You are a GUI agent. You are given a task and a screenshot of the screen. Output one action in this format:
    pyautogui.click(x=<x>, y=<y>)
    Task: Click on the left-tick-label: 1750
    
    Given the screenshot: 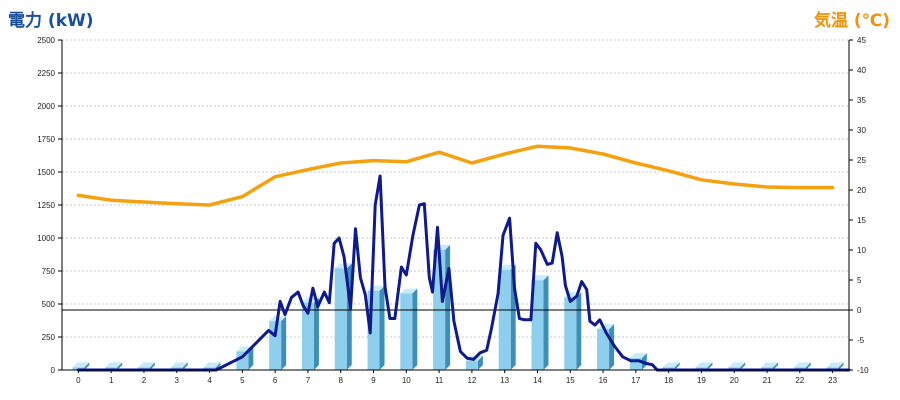 What is the action you would take?
    pyautogui.click(x=46, y=139)
    